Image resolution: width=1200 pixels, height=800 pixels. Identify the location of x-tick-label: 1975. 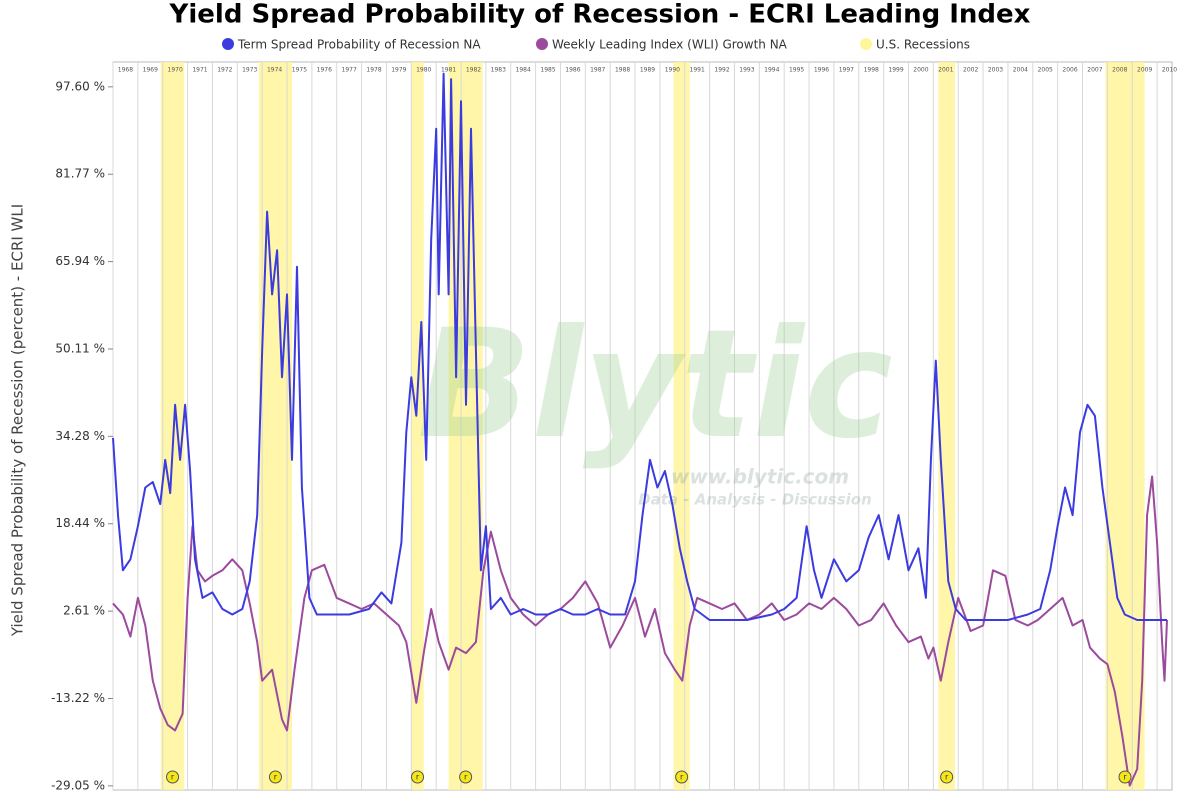
(299, 70).